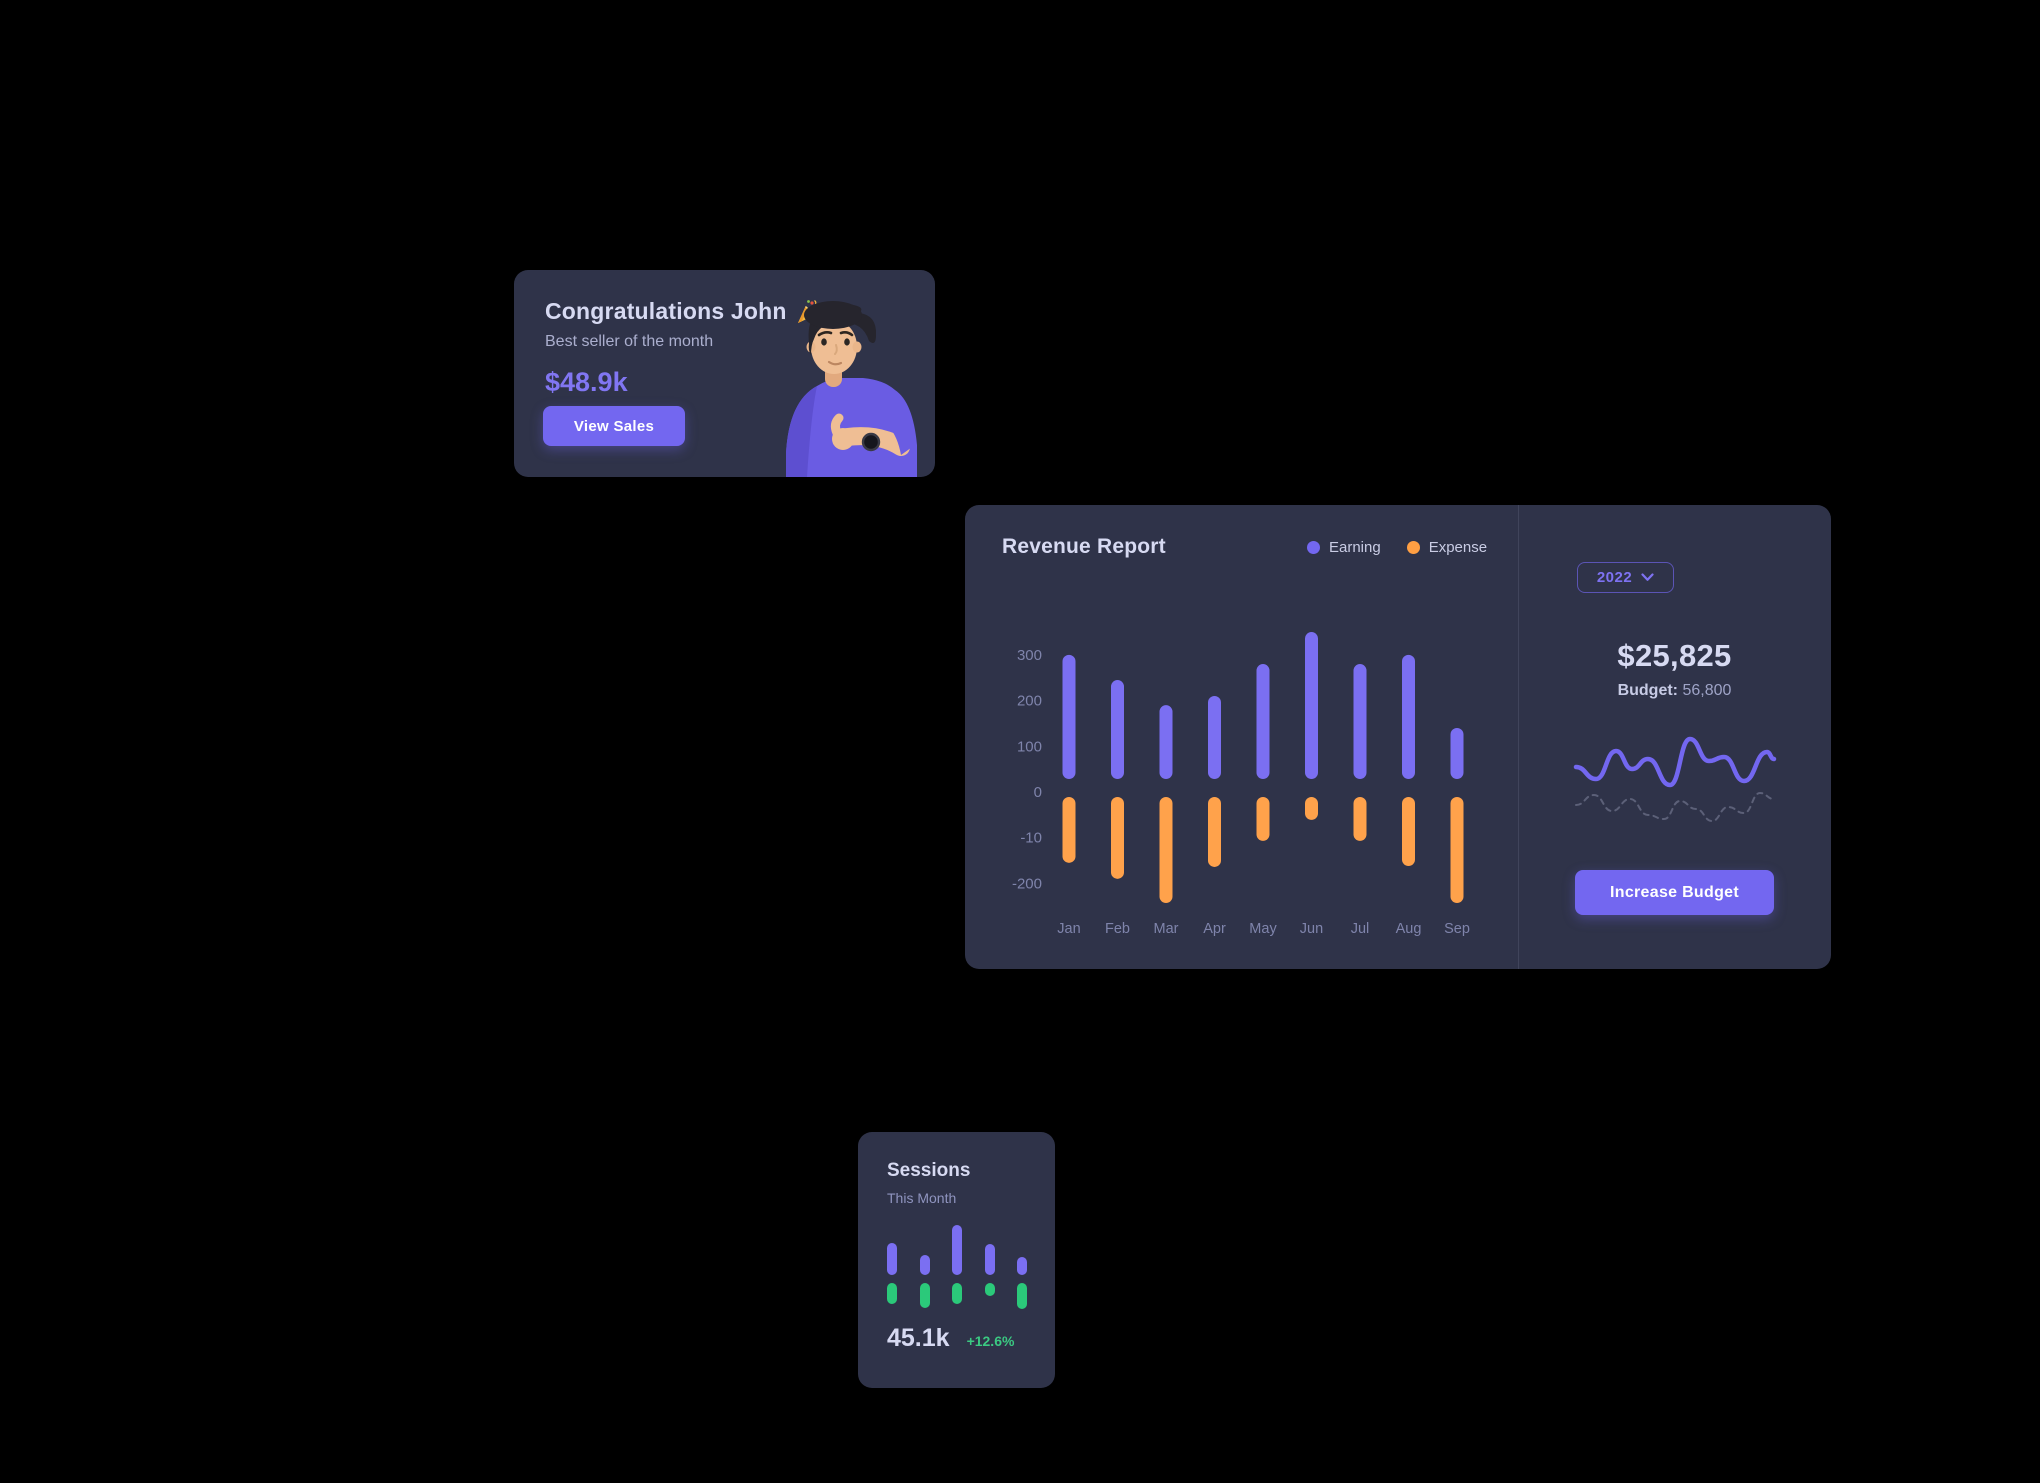  What do you see at coordinates (1166, 742) in the screenshot?
I see `earning-bar-mar` at bounding box center [1166, 742].